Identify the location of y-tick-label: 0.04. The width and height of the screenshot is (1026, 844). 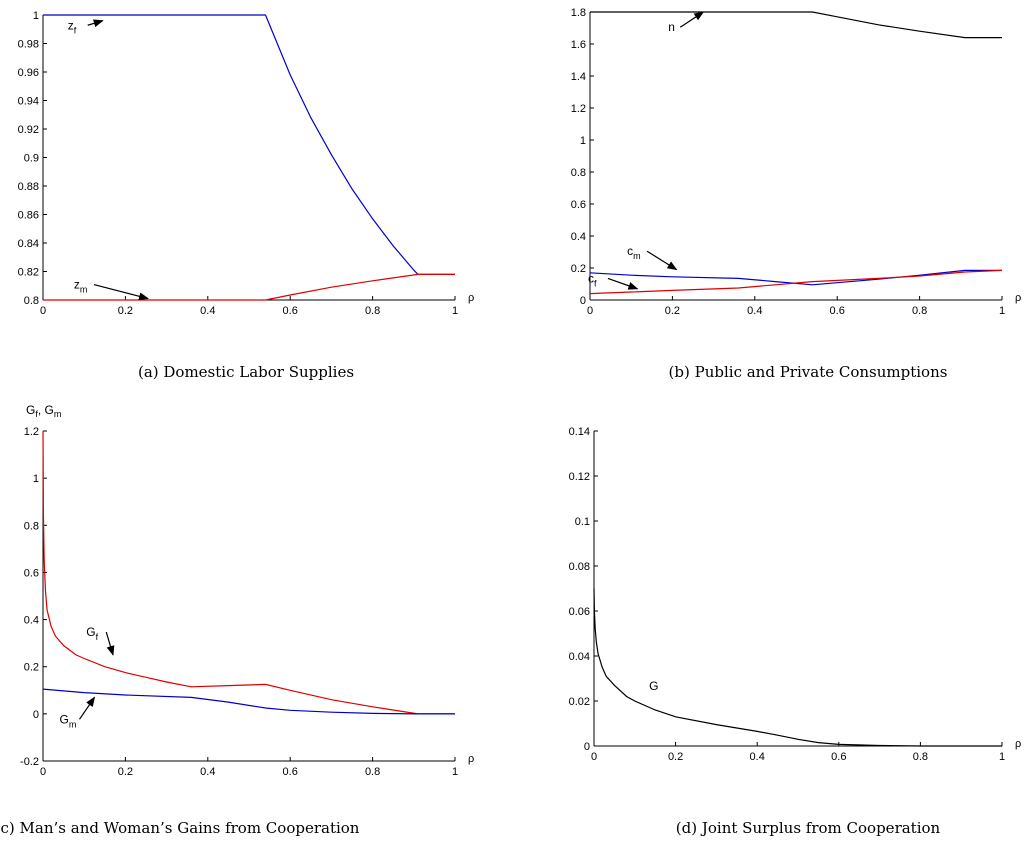
(579, 657).